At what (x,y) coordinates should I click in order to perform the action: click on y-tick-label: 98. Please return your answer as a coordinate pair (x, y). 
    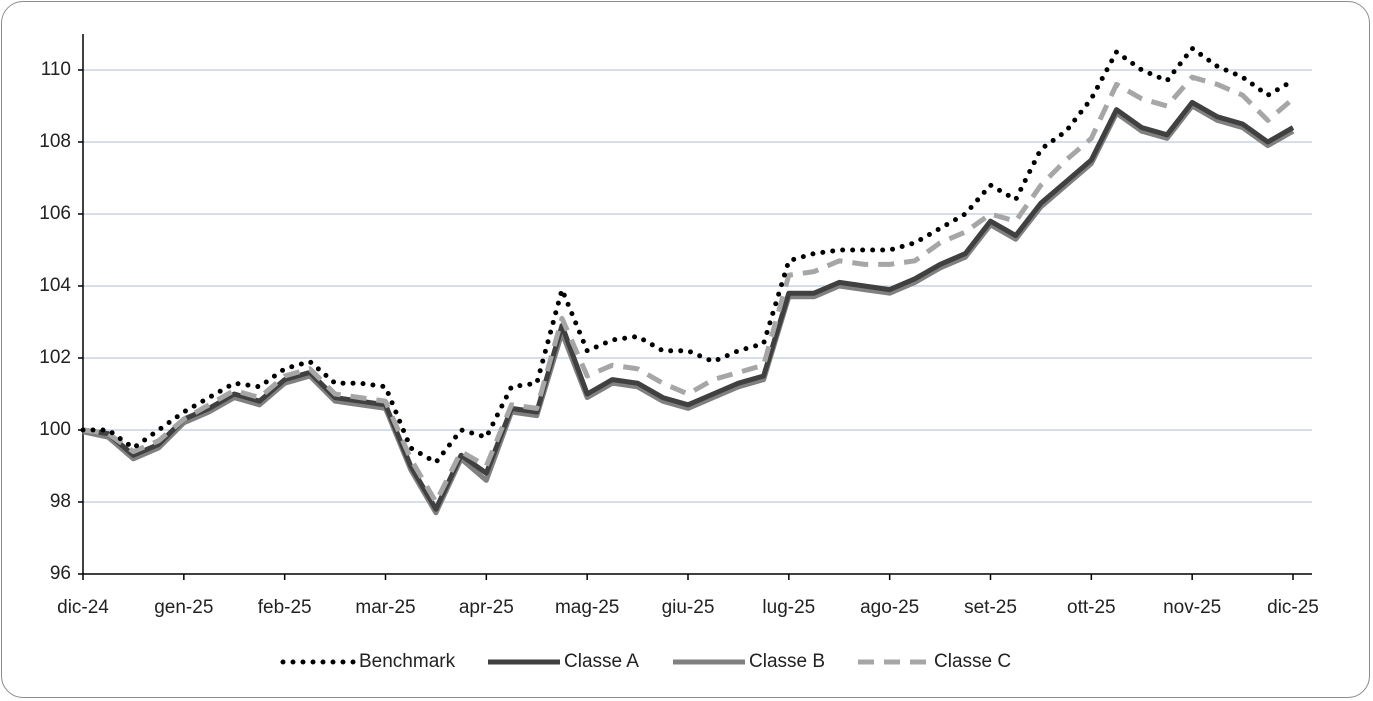
    Looking at the image, I should click on (60, 501).